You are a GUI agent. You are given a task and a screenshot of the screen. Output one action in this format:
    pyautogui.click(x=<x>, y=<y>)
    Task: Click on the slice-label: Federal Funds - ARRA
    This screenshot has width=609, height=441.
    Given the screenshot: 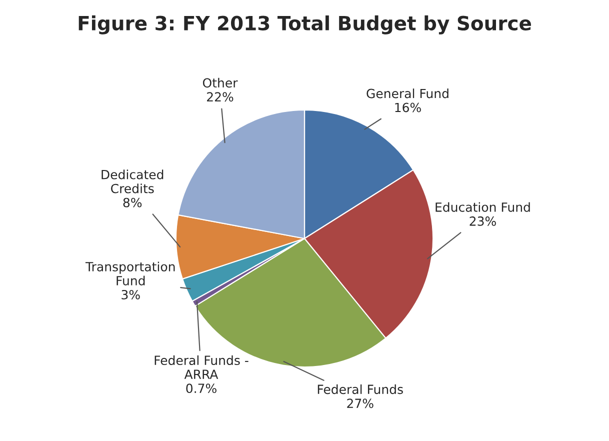 What is the action you would take?
    pyautogui.click(x=201, y=367)
    